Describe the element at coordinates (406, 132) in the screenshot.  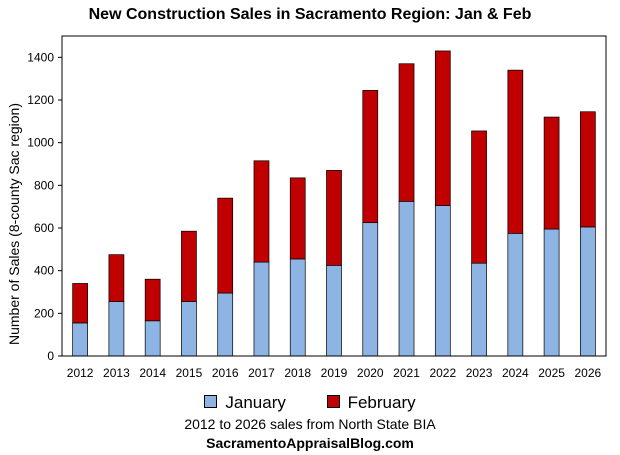
I see `bar-february-2021` at that location.